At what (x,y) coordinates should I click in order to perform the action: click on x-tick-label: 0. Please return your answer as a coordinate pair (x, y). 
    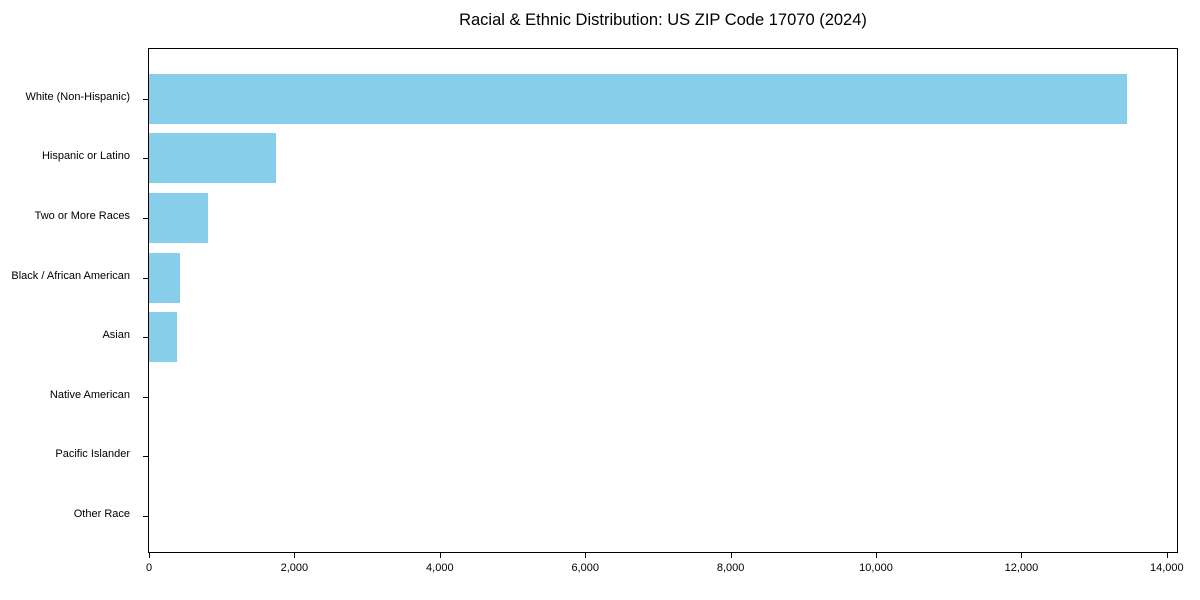
    Looking at the image, I should click on (149, 568).